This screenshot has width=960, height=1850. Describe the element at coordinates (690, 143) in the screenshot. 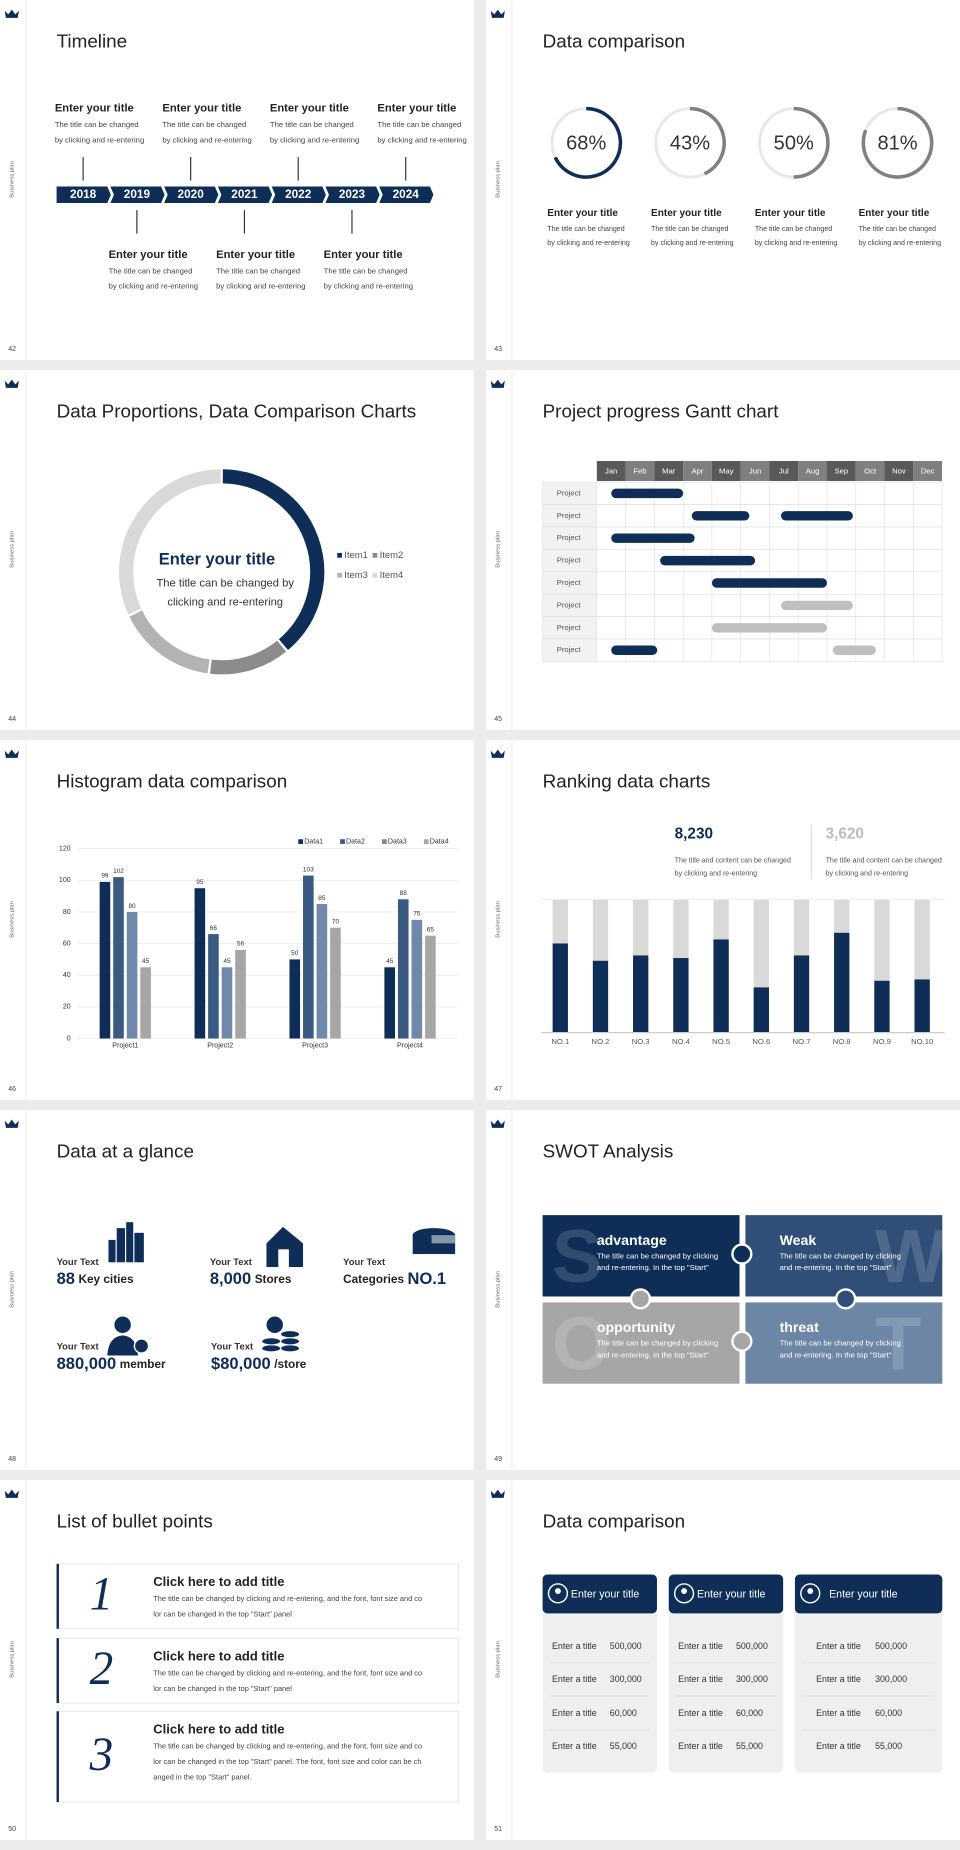

I see `ring-label: 43%` at that location.